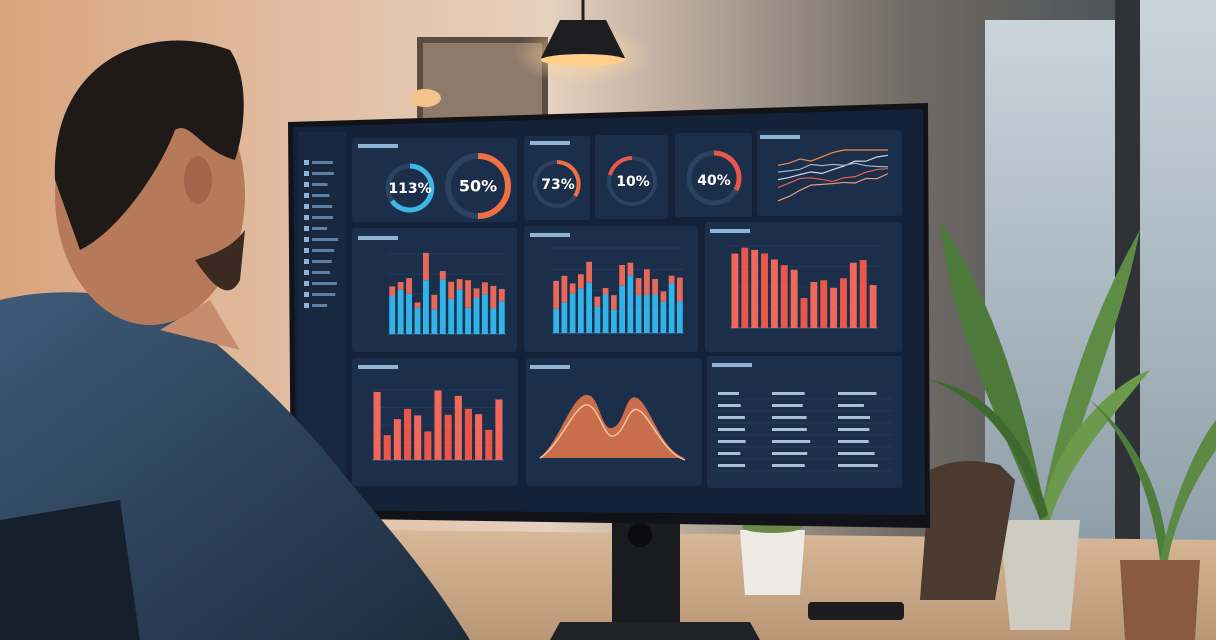 Image resolution: width=1216 pixels, height=640 pixels. I want to click on gauge-value: 40%, so click(714, 181).